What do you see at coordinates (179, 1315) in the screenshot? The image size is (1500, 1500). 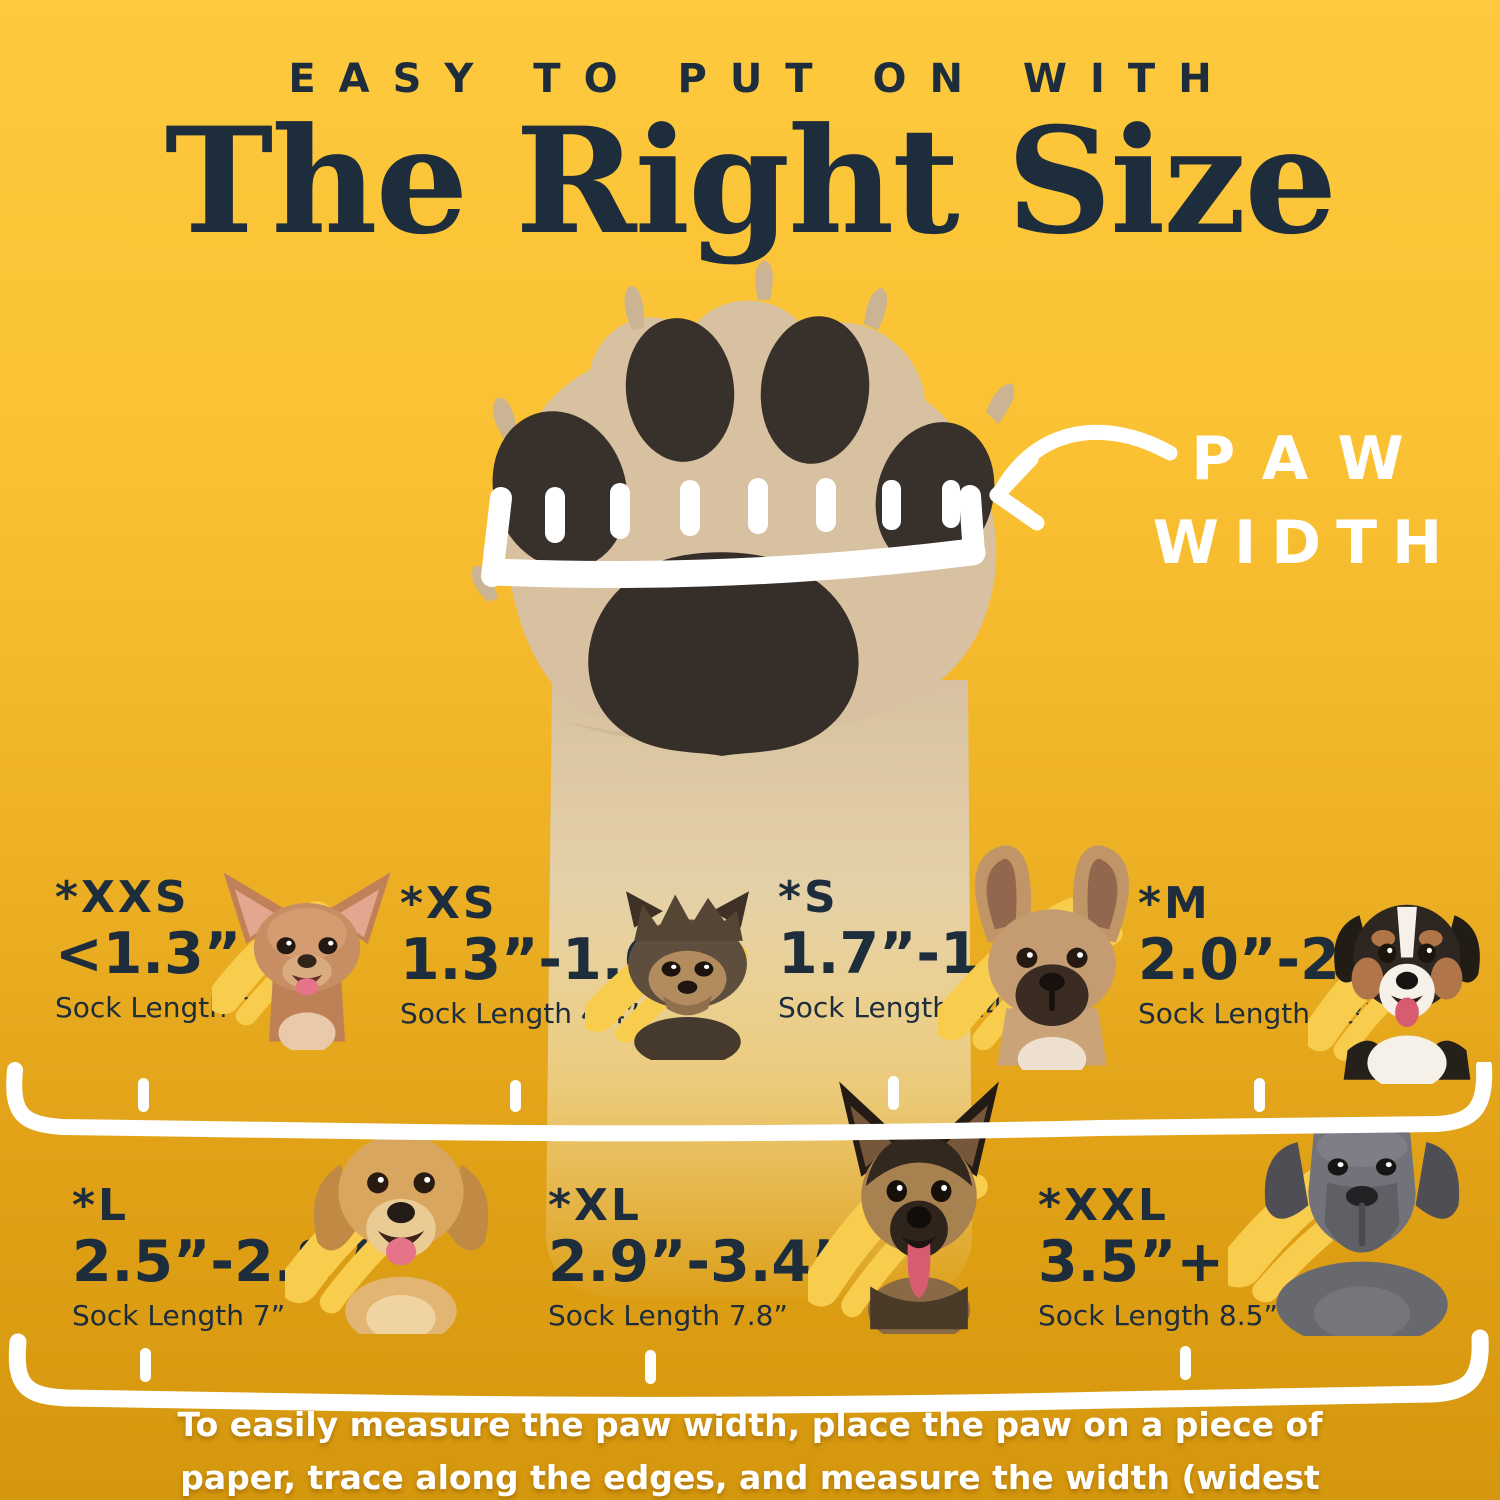 I see `sock-length: Sock Length 7”` at bounding box center [179, 1315].